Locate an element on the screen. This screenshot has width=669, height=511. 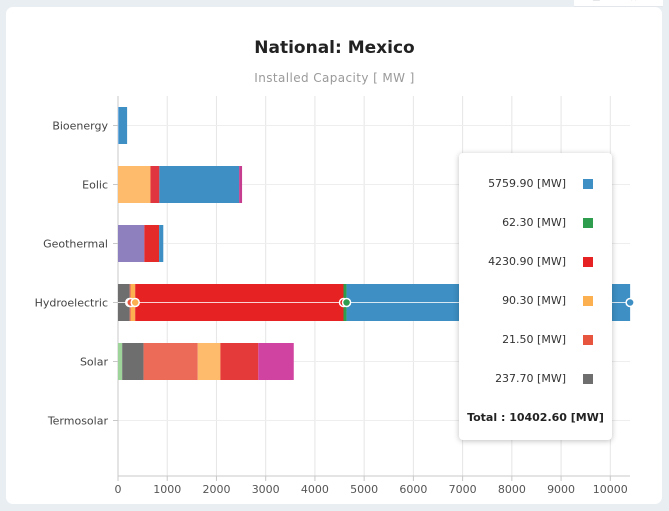
tooltip-value: 62.30 [MW] is located at coordinates (534, 222).